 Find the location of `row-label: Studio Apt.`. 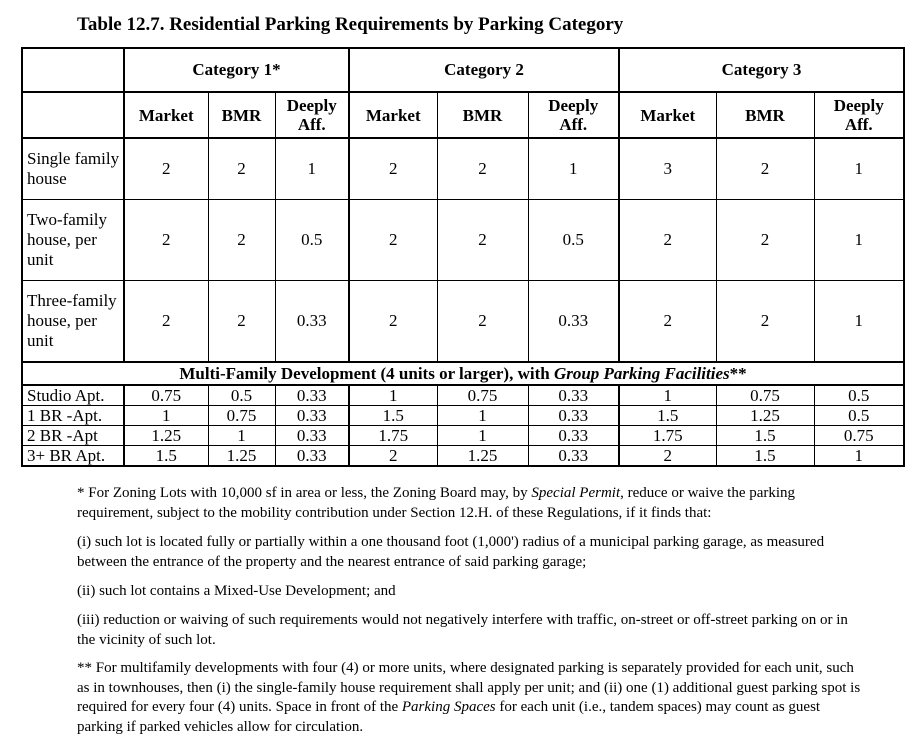

row-label: Studio Apt. is located at coordinates (73, 395).